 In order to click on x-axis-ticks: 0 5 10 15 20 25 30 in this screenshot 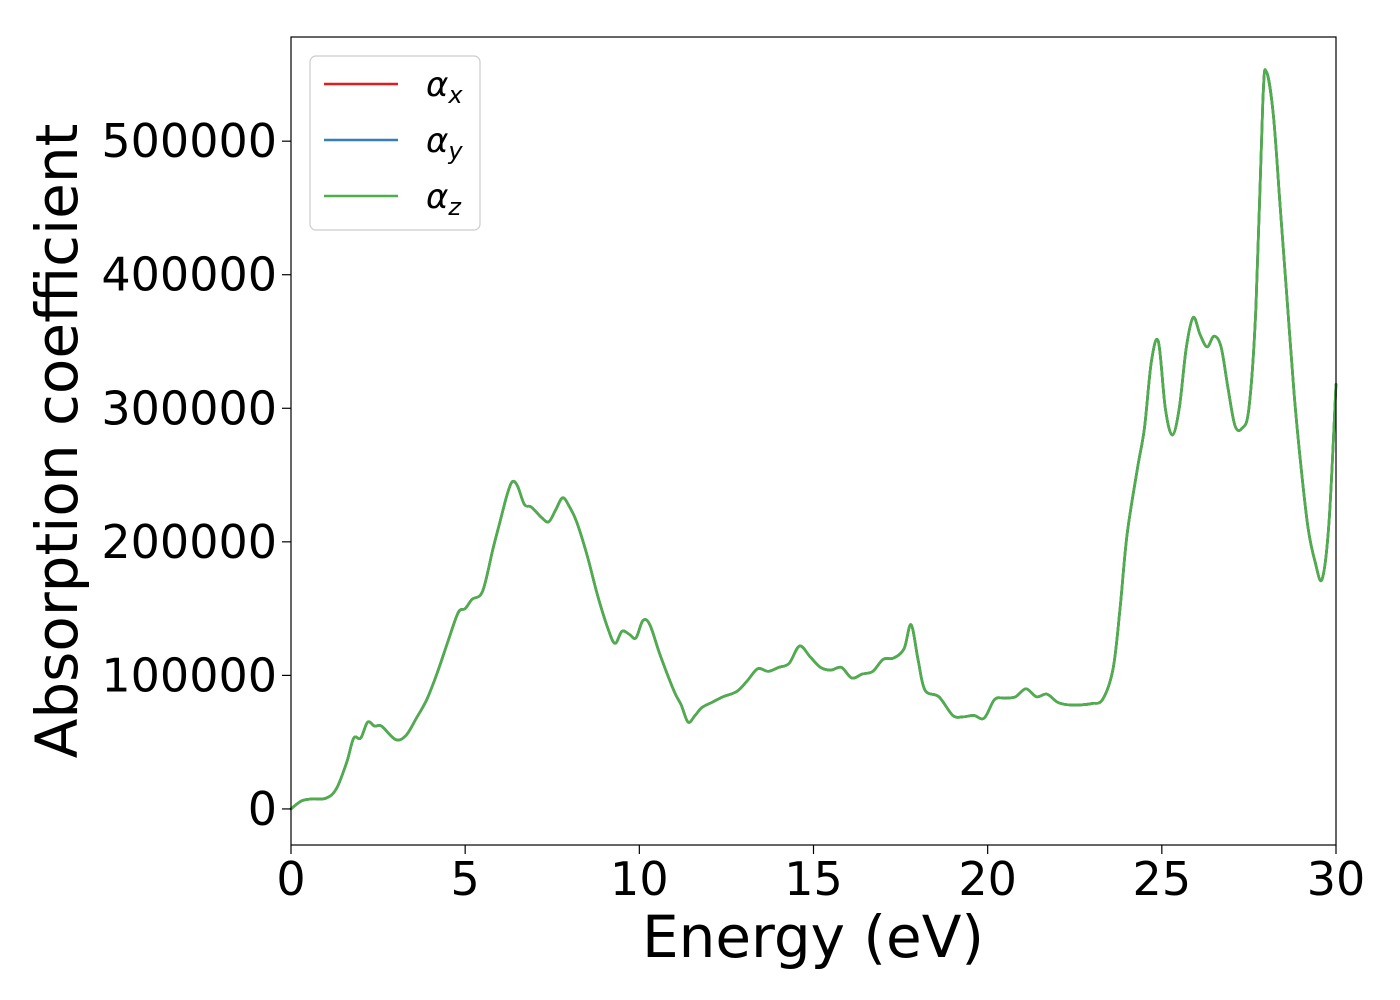, I will do `click(820, 875)`.